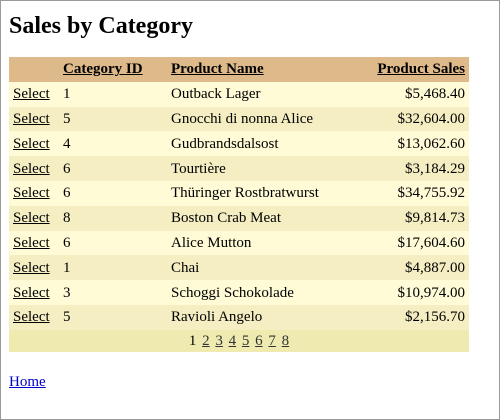  I want to click on product-name-cell: Schoggi Schokolade, so click(253, 292).